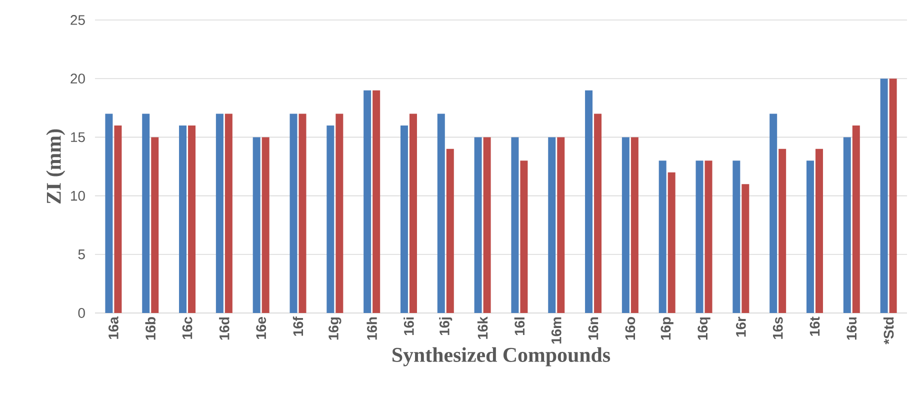  Describe the element at coordinates (482, 327) in the screenshot. I see `x-tick-label: 16k` at that location.